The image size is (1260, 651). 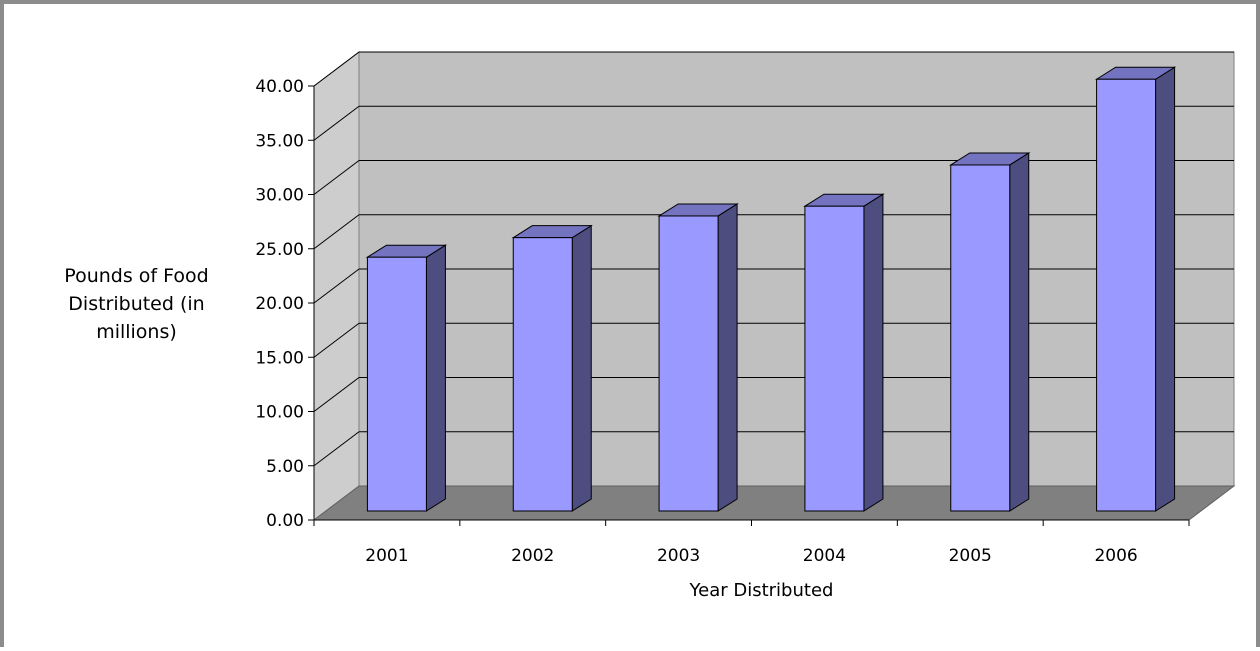 I want to click on bar-2002, so click(x=552, y=368).